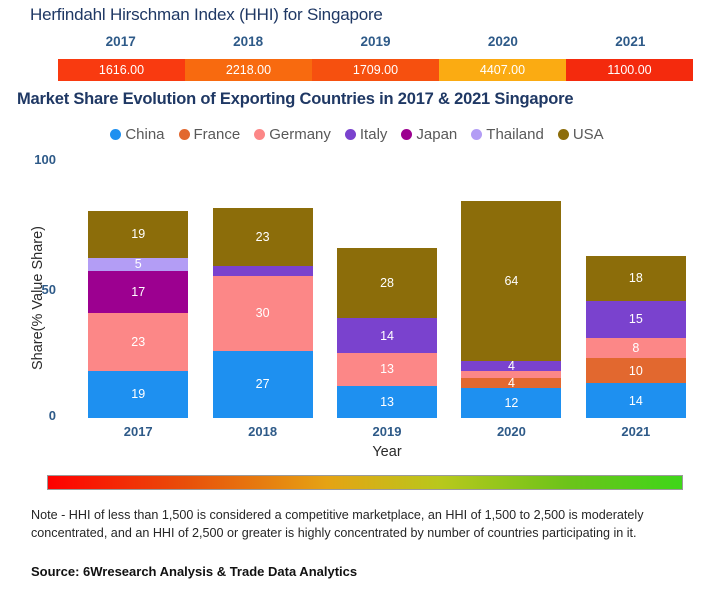  What do you see at coordinates (121, 70) in the screenshot?
I see `hhi-value-cell: 1616.00` at bounding box center [121, 70].